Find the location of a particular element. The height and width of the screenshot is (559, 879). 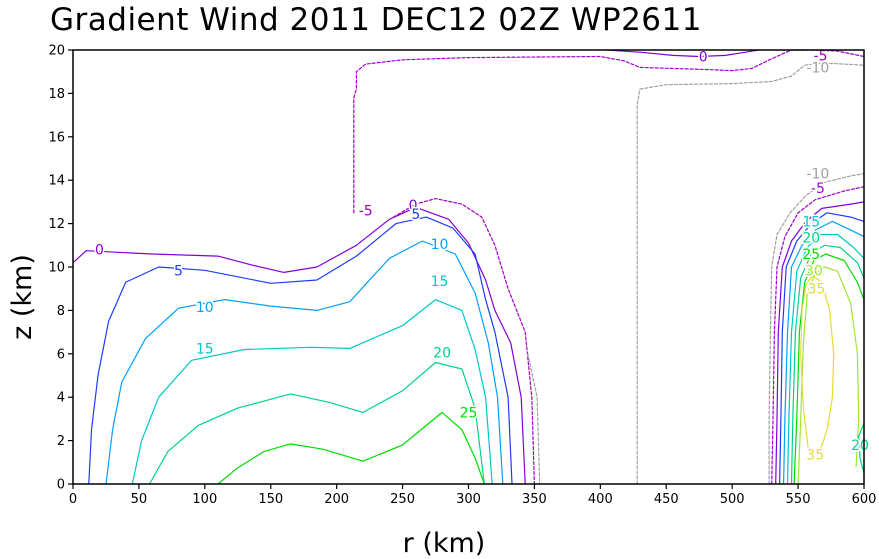

contour-label-3: 15 is located at coordinates (205, 349).